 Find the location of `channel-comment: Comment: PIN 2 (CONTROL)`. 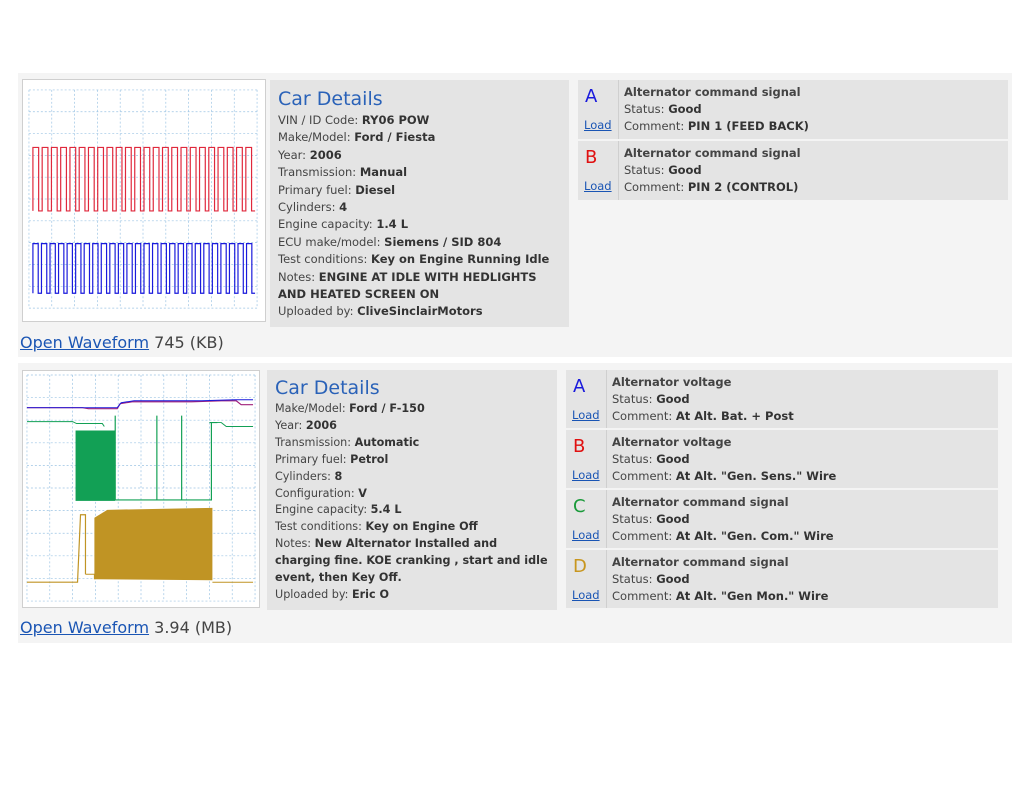

channel-comment: Comment: PIN 2 (CONTROL) is located at coordinates (711, 187).